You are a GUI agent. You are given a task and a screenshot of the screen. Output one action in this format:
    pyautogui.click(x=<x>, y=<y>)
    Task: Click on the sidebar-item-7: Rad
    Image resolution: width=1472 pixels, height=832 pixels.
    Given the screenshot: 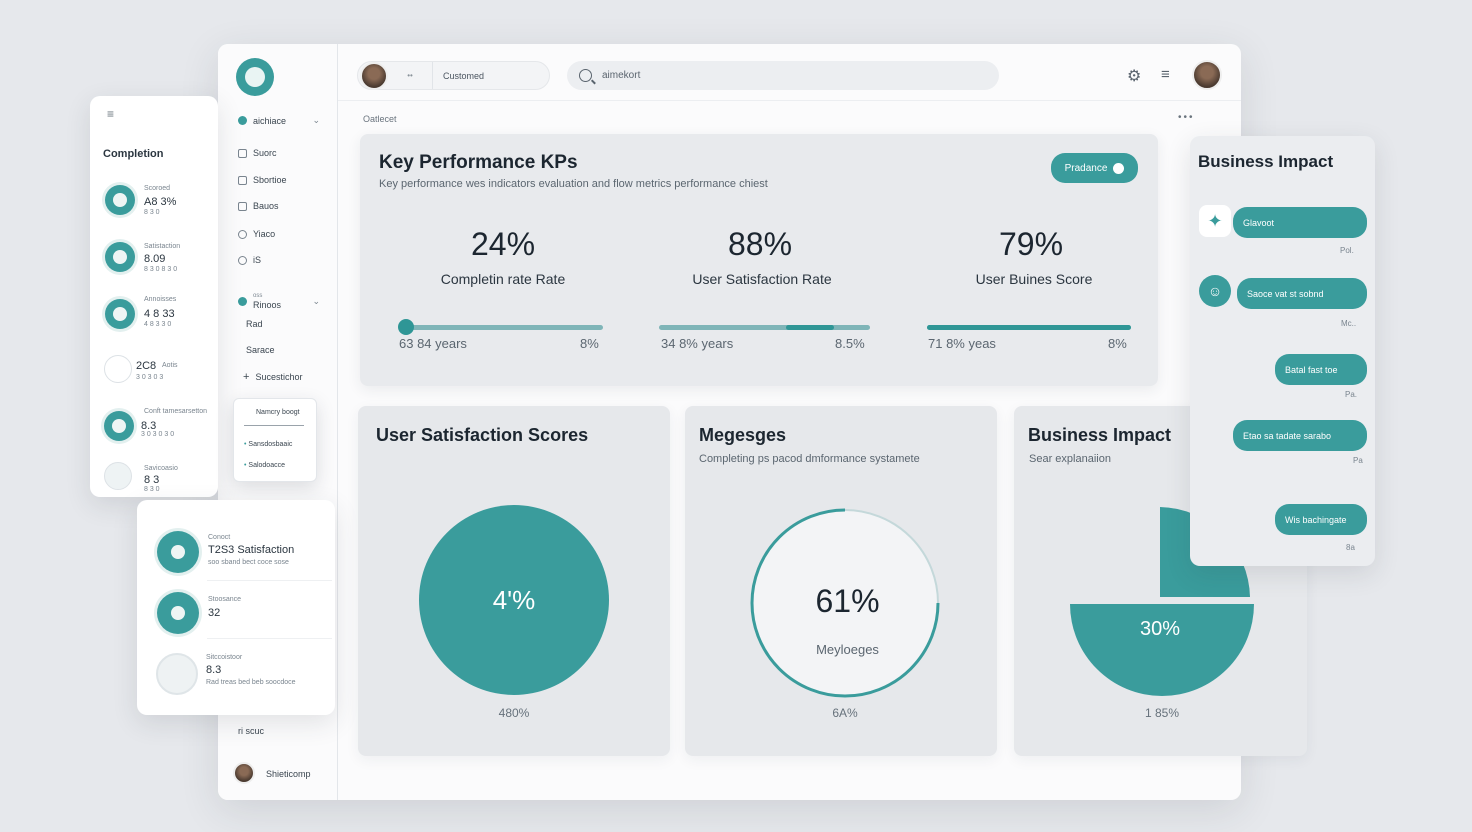 What is the action you would take?
    pyautogui.click(x=254, y=324)
    